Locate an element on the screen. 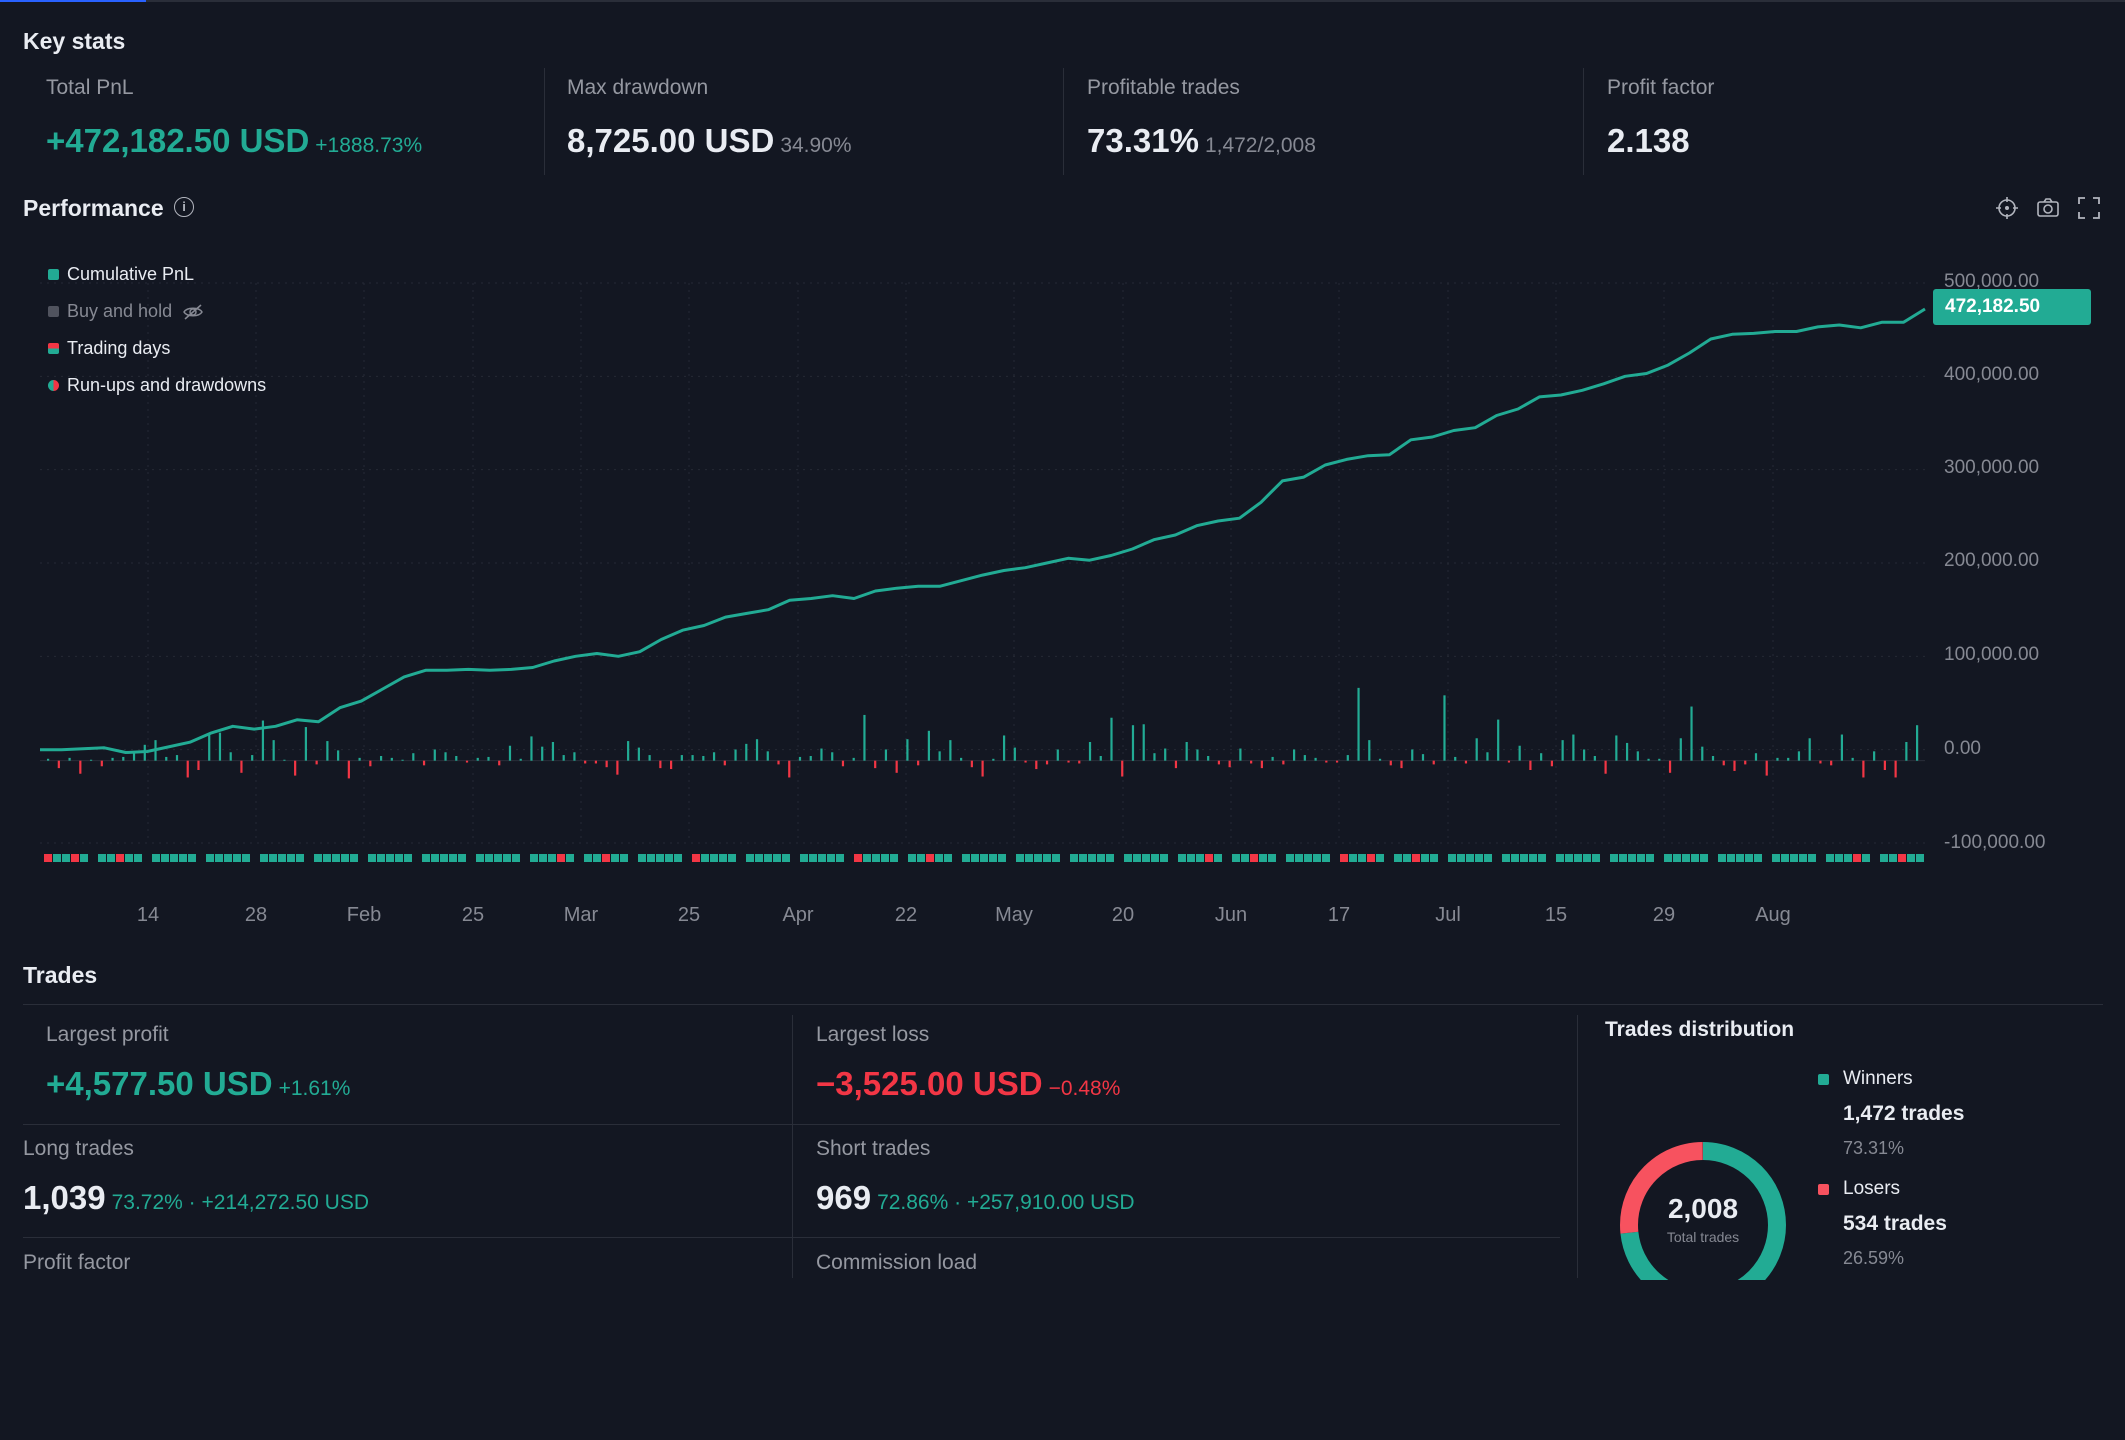  legend-item-cumulative-pnl: Cumulative PnL is located at coordinates (157, 274).